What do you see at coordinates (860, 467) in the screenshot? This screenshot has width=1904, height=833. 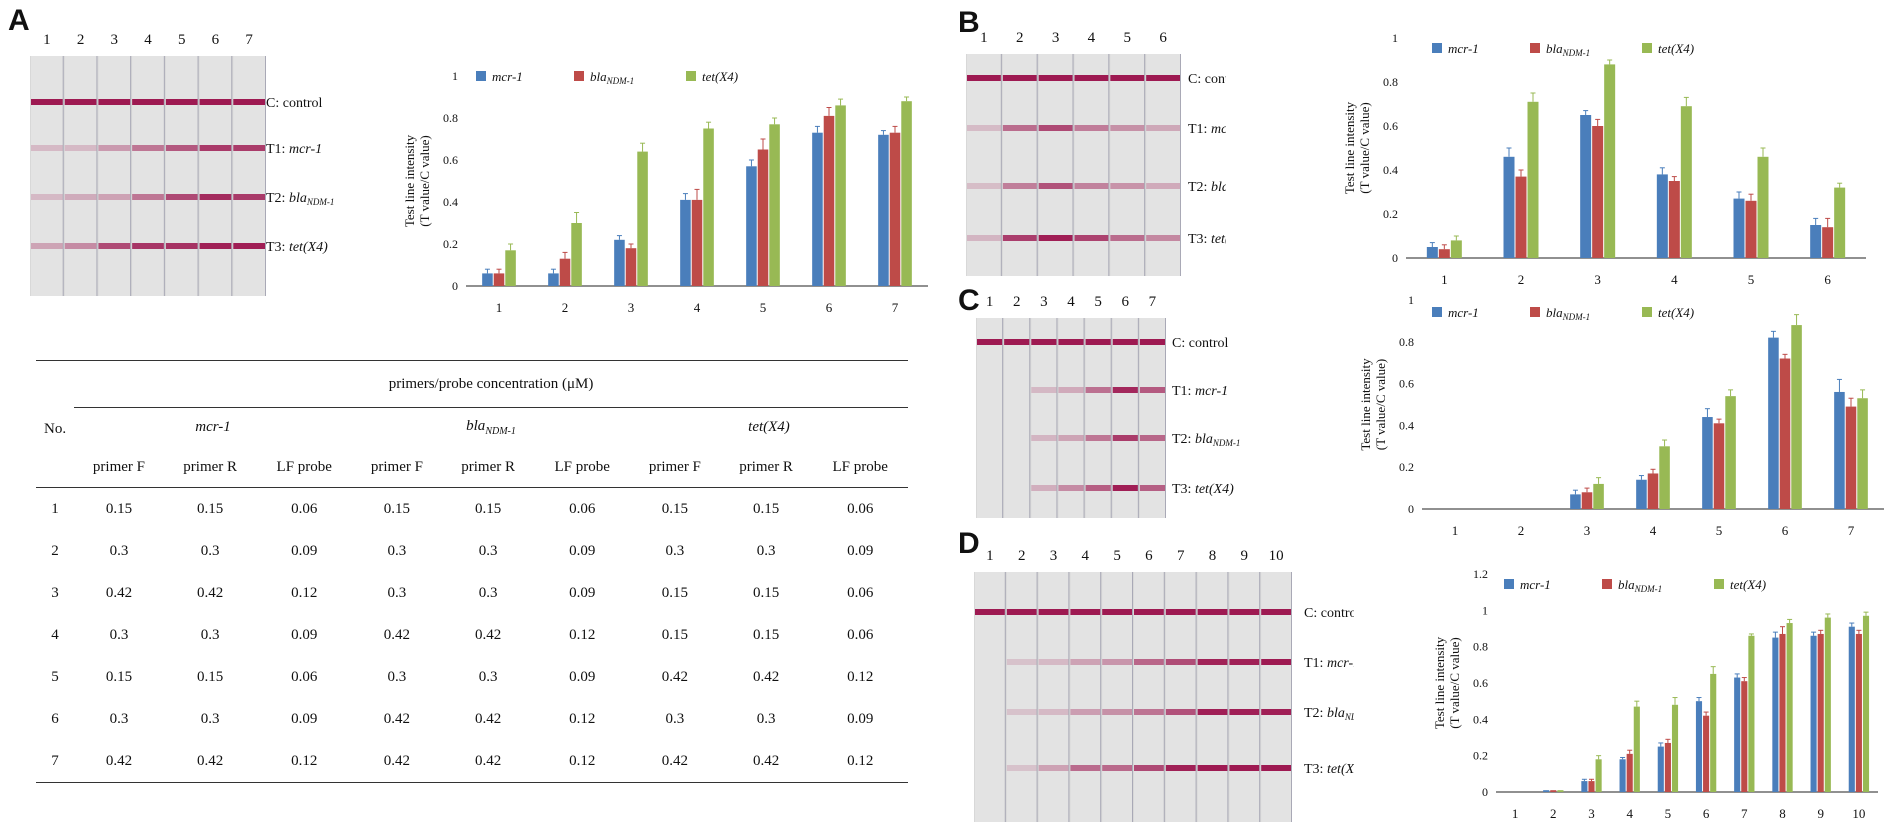 I see `table-subheader: LF probe` at bounding box center [860, 467].